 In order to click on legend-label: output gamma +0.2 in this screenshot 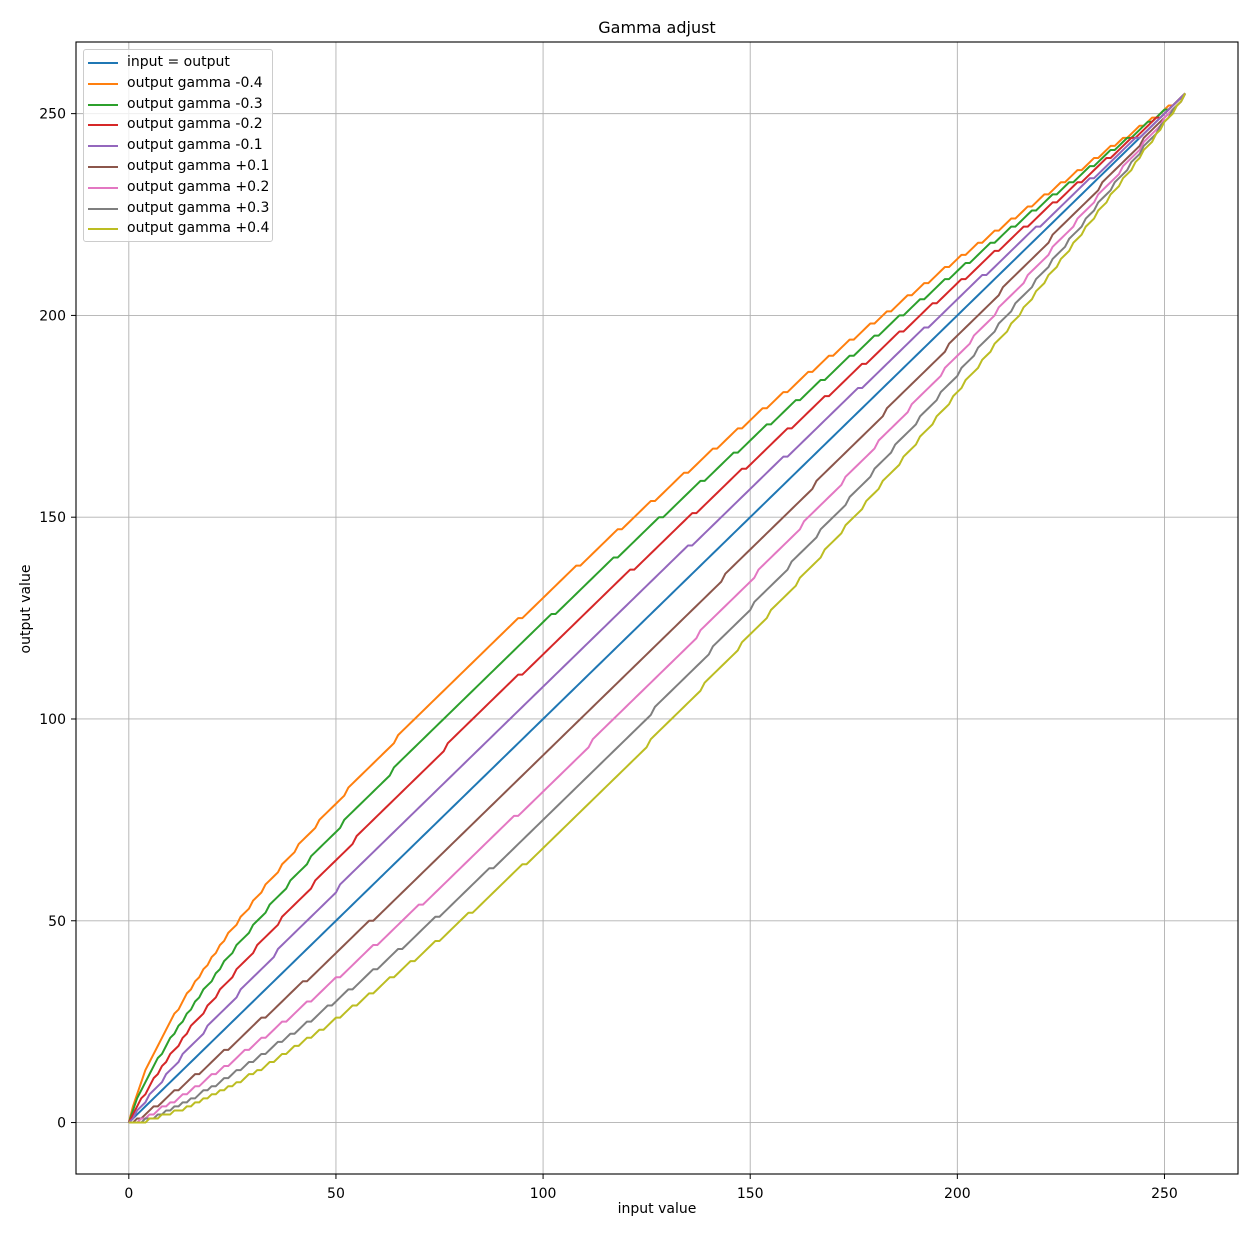, I will do `click(198, 186)`.